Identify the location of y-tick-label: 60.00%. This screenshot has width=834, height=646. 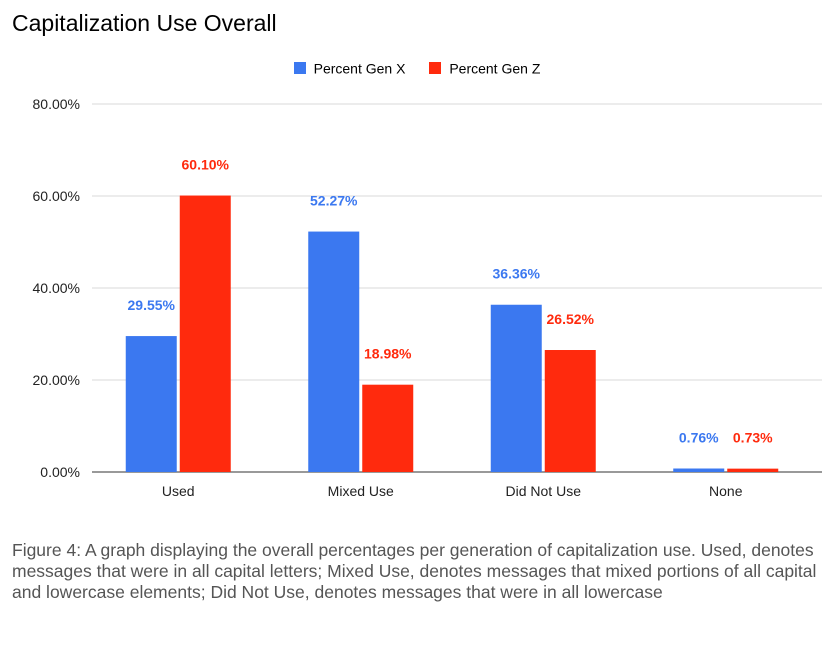
(56, 196).